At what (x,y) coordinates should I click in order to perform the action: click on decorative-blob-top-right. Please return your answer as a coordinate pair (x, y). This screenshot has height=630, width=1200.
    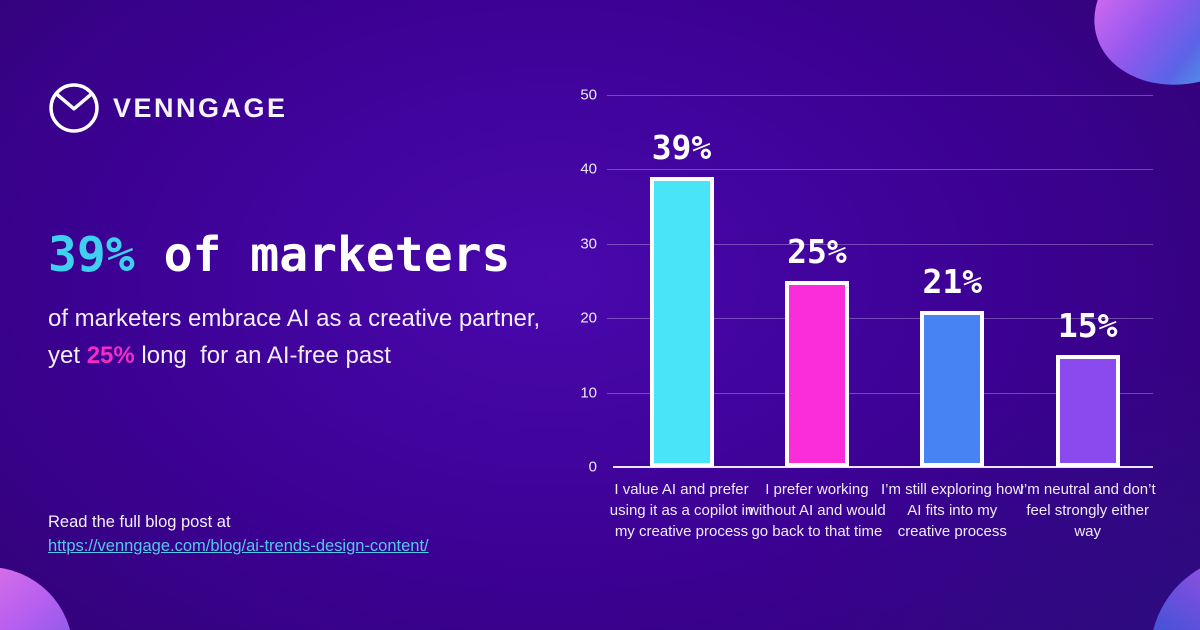
    Looking at the image, I should click on (1138, 53).